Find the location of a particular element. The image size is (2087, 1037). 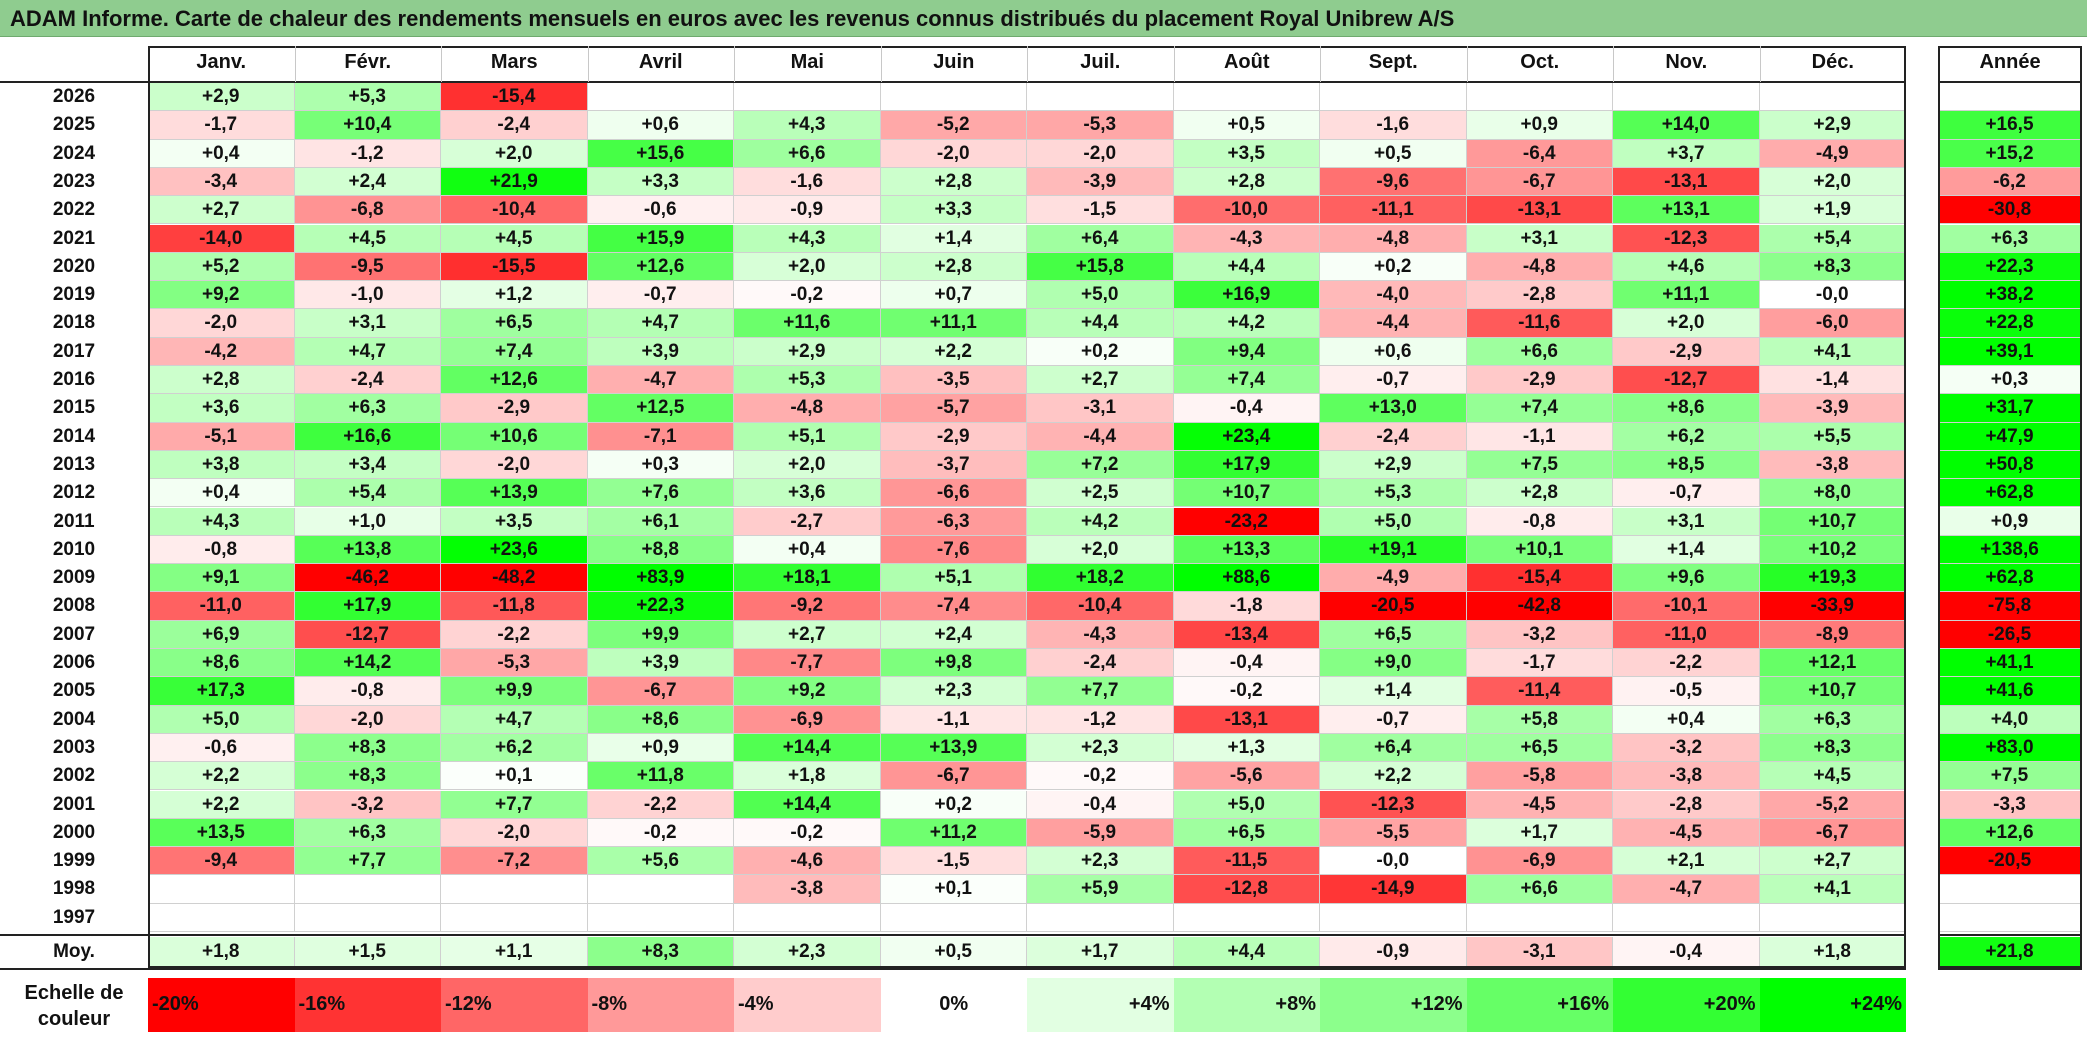

heatmap-cell: +7,7 is located at coordinates (514, 804).